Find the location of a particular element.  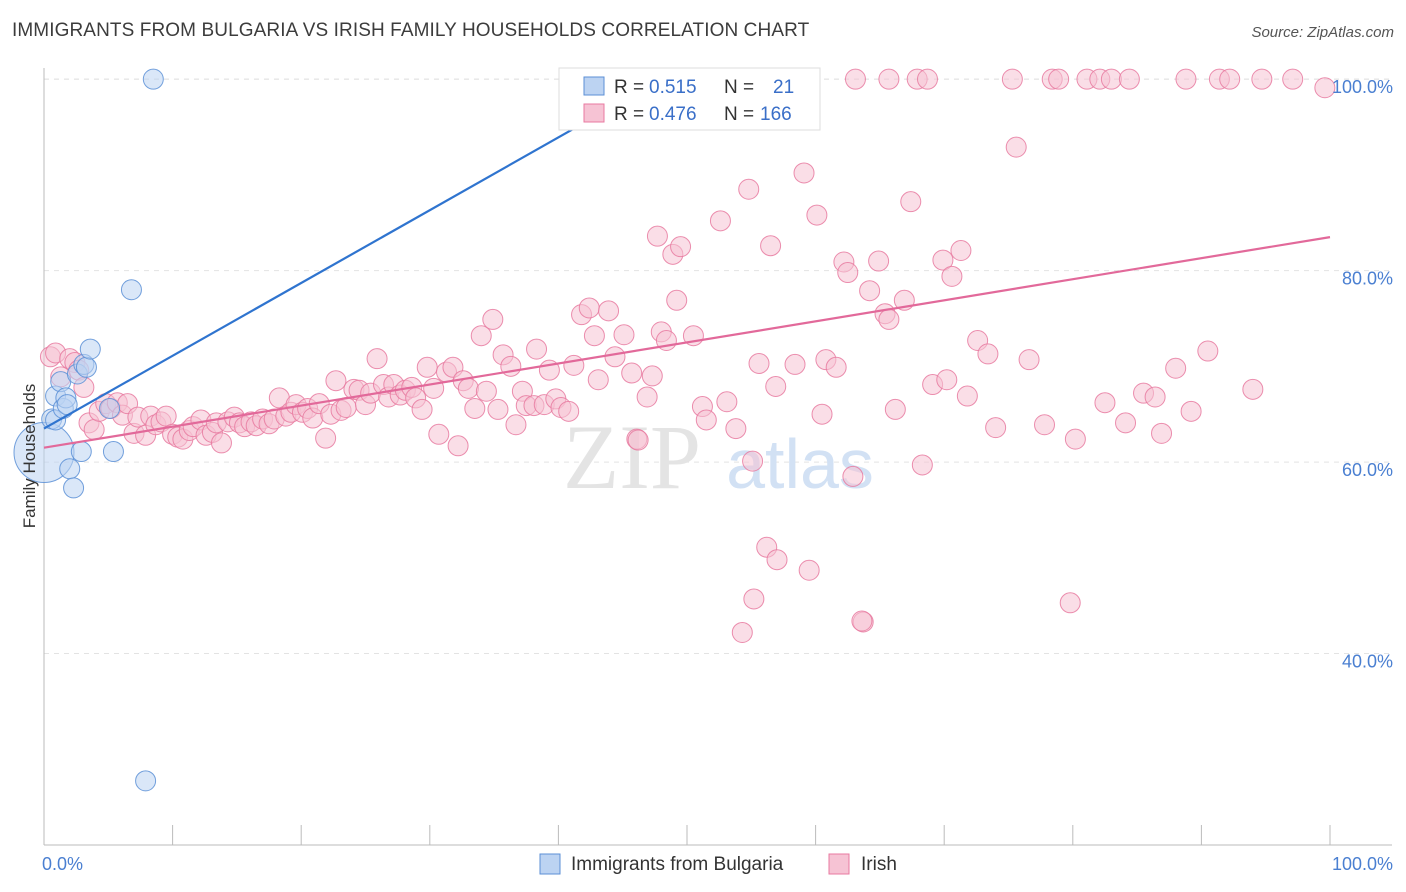

legend-swatch-bulgaria is located at coordinates (594, 86).